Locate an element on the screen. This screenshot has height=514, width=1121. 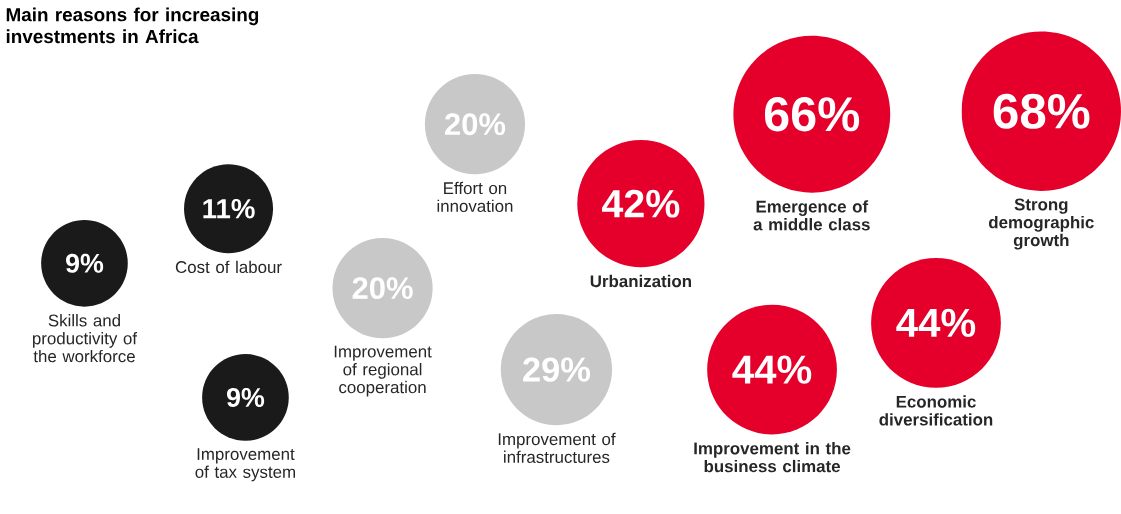
data-label: 11% is located at coordinates (229, 209).